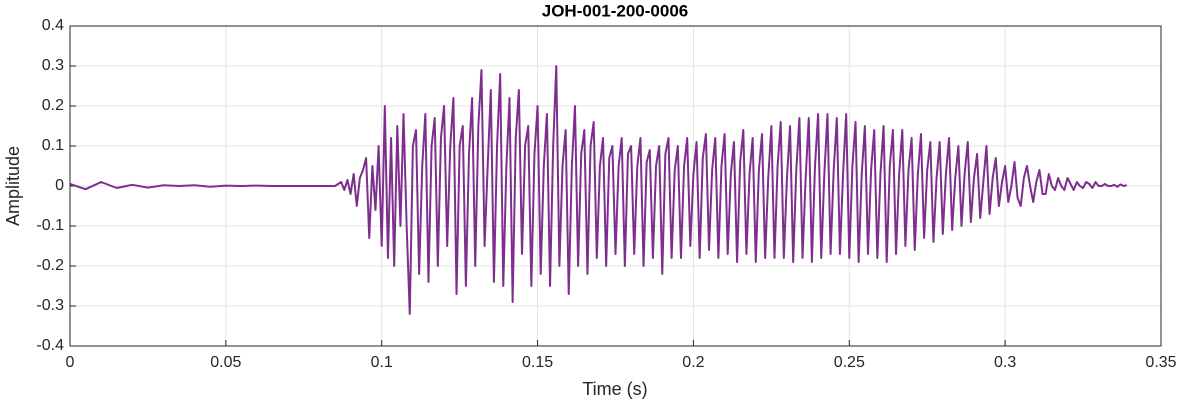 This screenshot has width=1182, height=404. I want to click on x-tick-label: 0.35, so click(1160, 362).